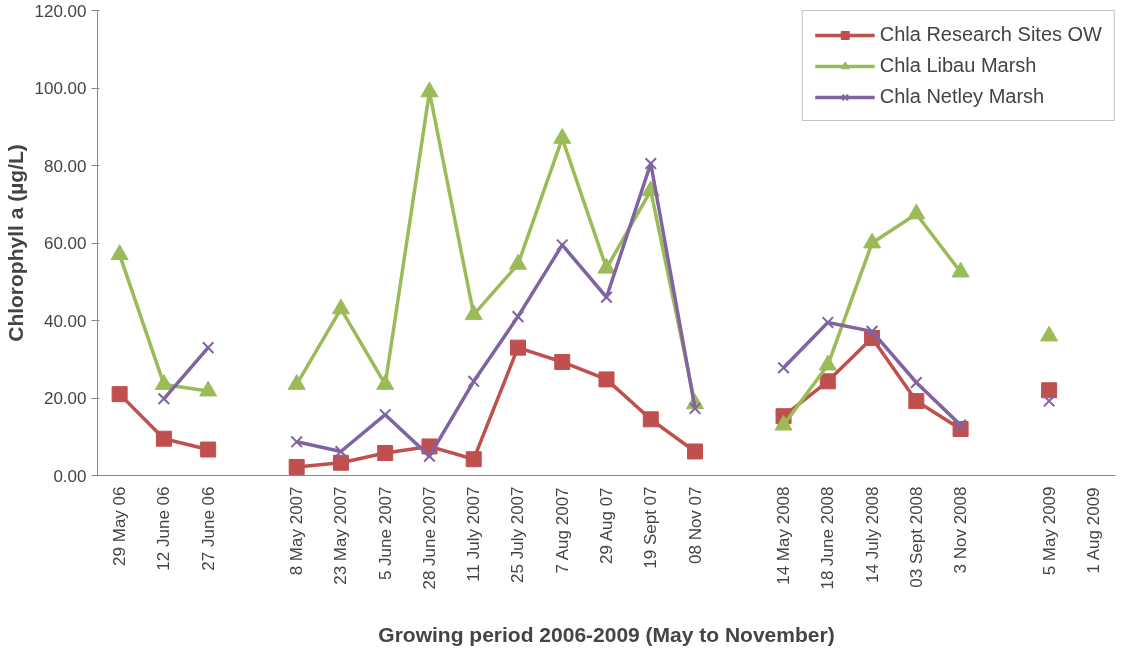 This screenshot has height=653, width=1136. I want to click on x-axis-title: Growing period 2006-2009 (May to November), so click(606, 634).